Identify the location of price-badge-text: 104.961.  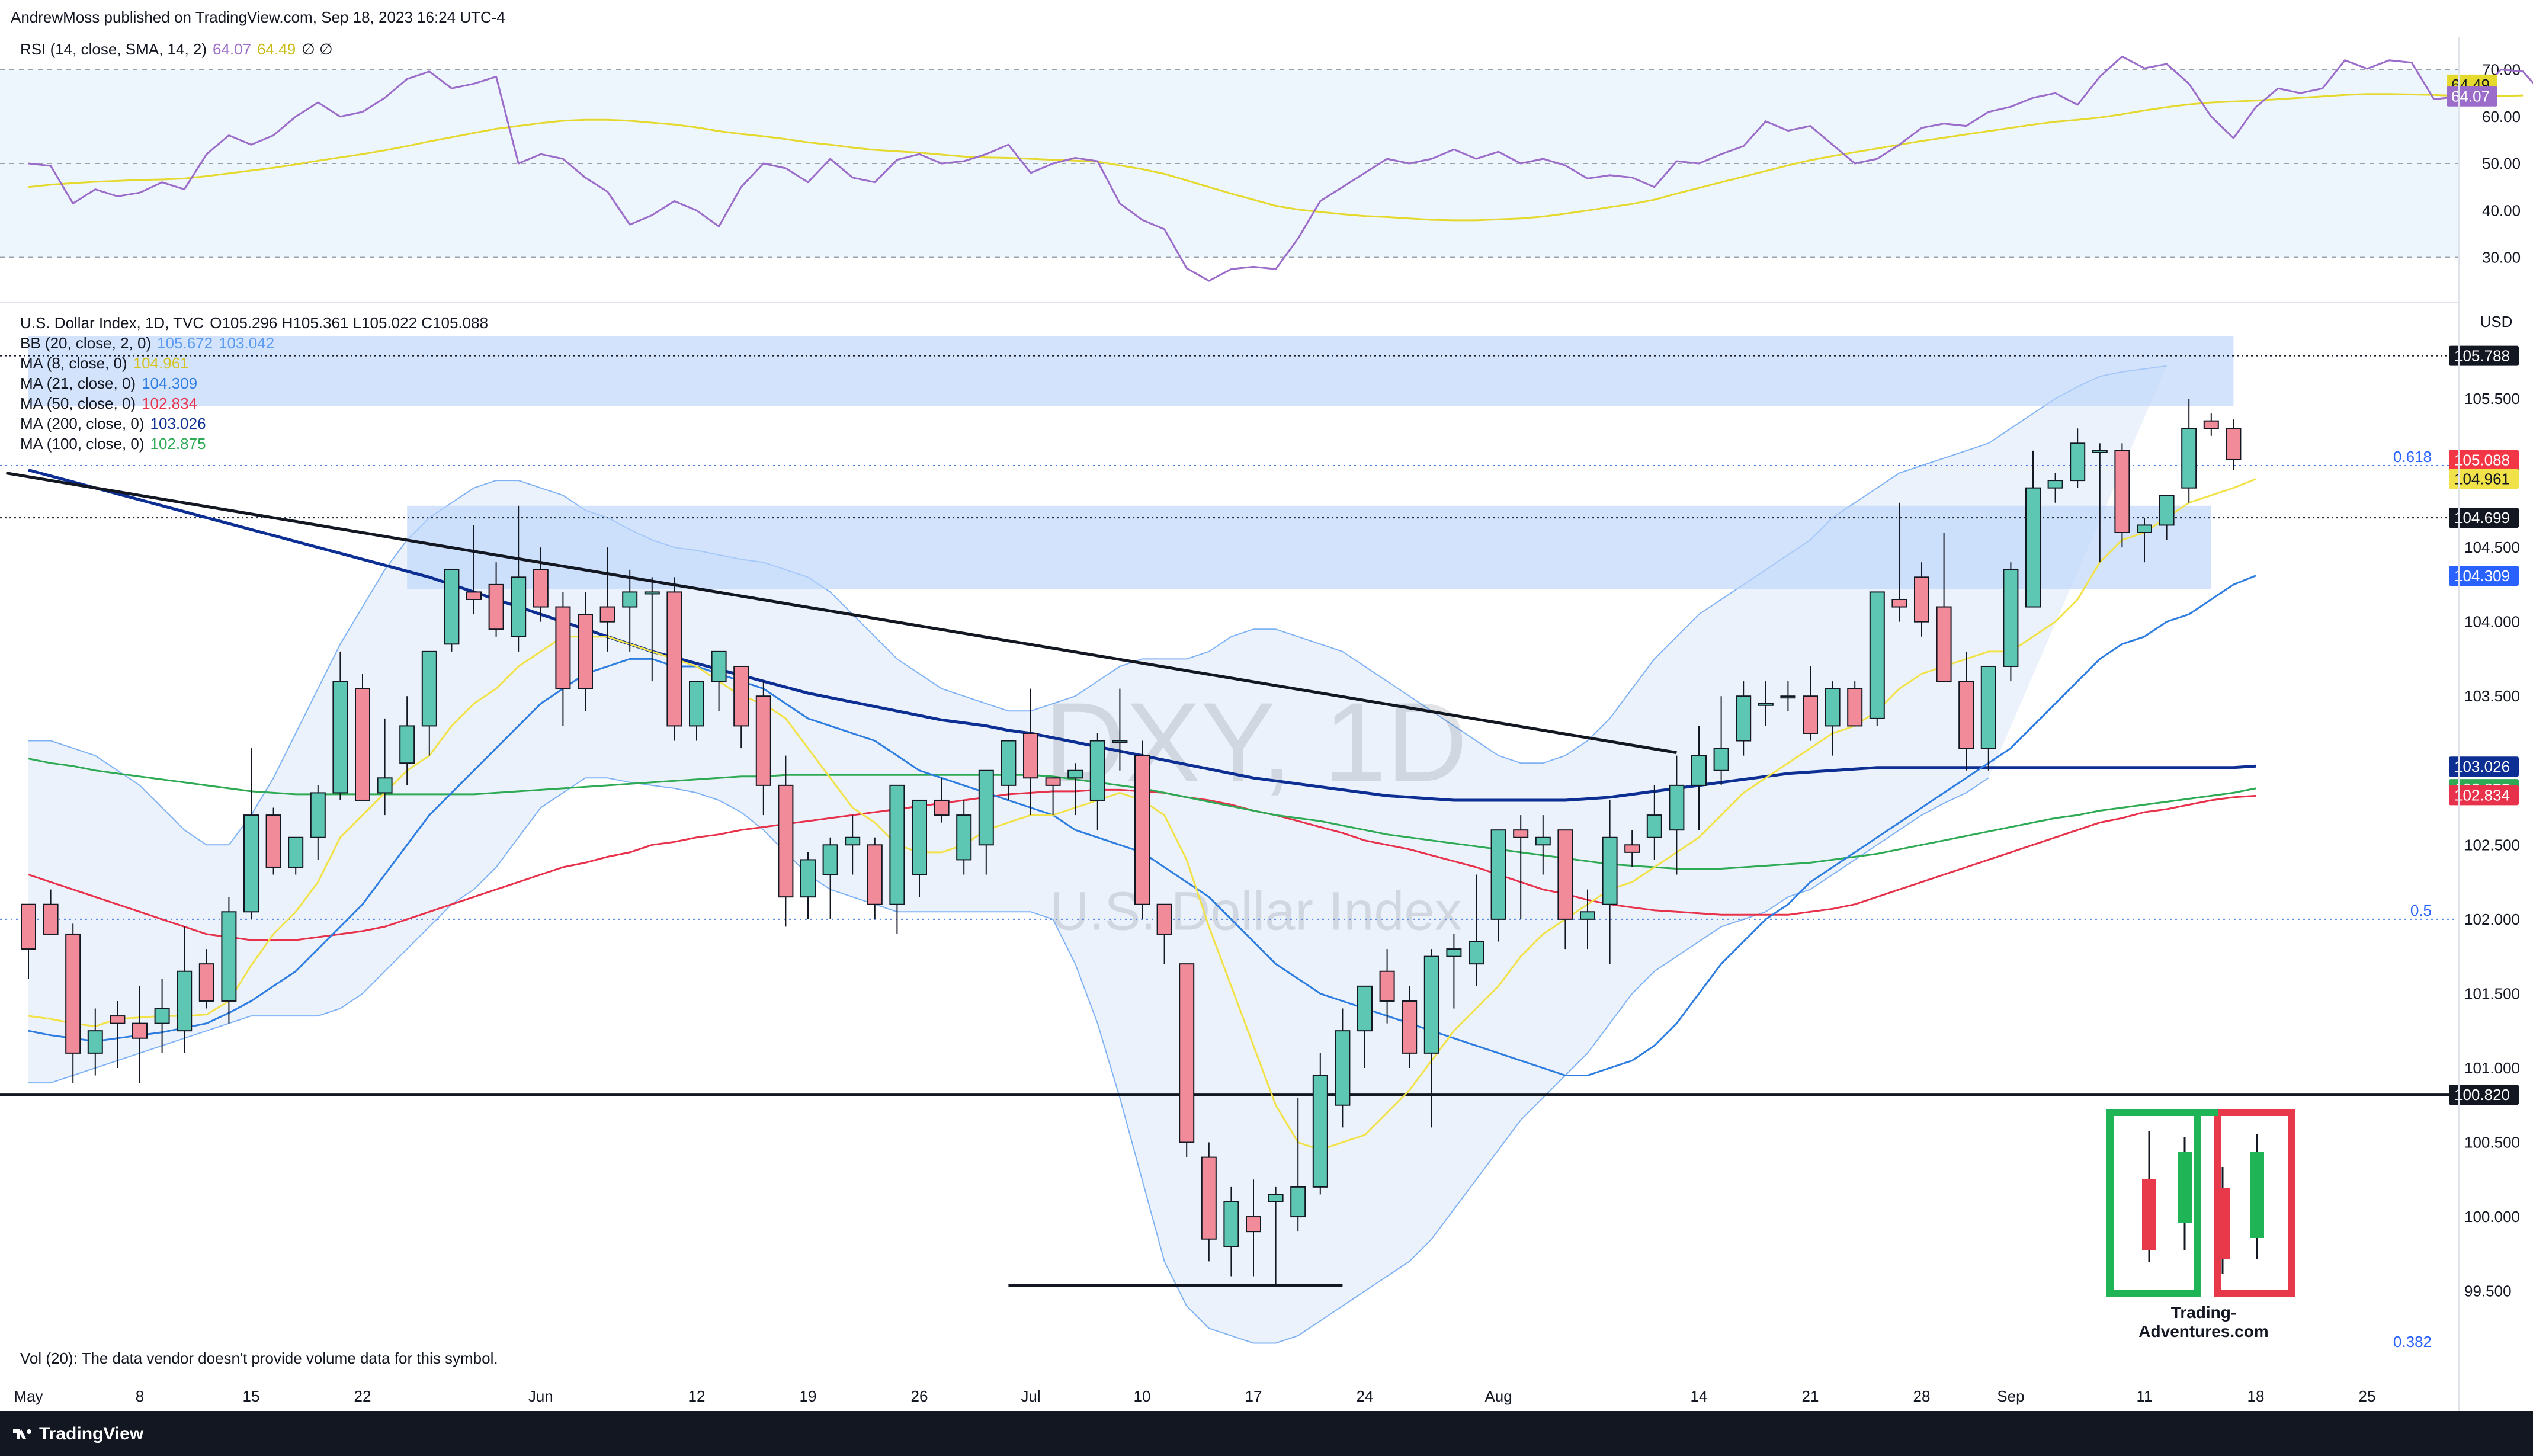
(2482, 479).